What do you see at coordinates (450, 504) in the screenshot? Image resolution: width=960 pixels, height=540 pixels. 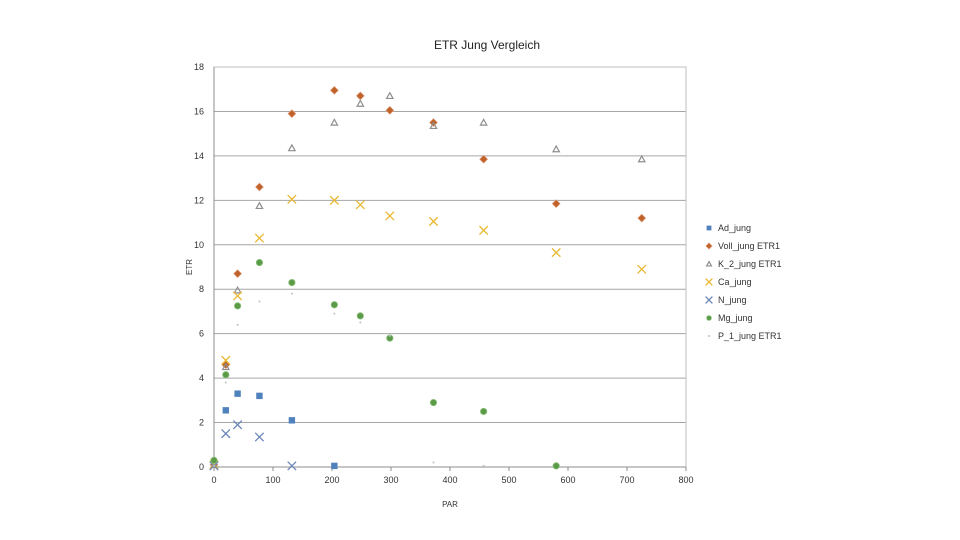 I see `x-axis-title: PAR` at bounding box center [450, 504].